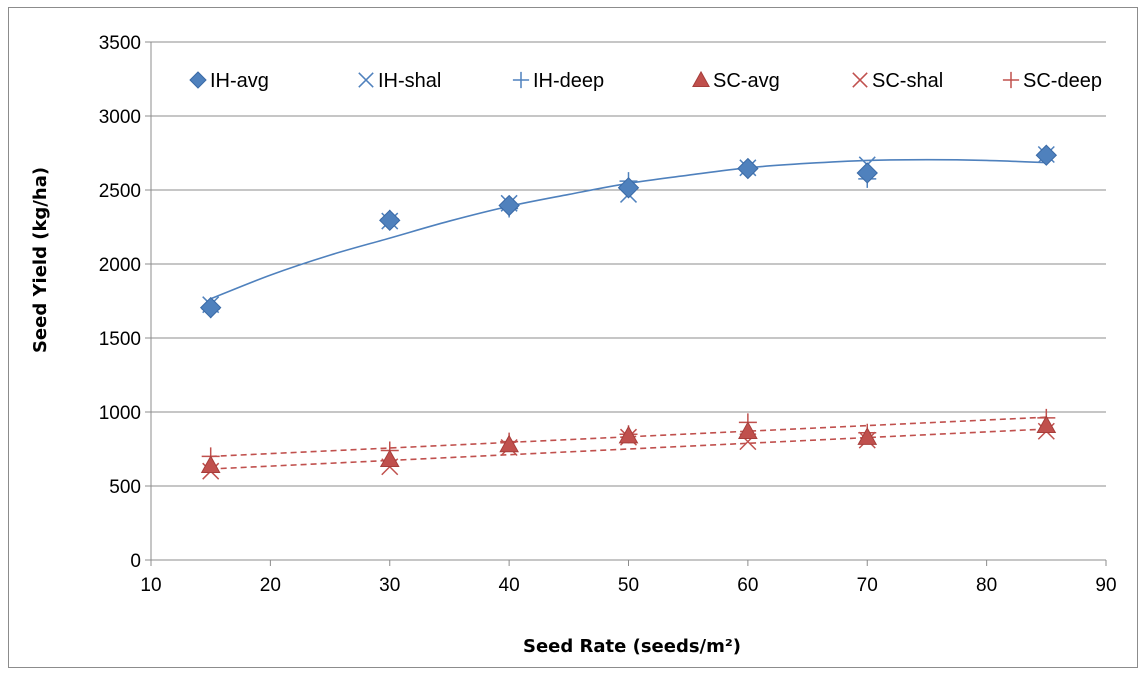  Describe the element at coordinates (747, 585) in the screenshot. I see `x-tick-label: 60` at that location.